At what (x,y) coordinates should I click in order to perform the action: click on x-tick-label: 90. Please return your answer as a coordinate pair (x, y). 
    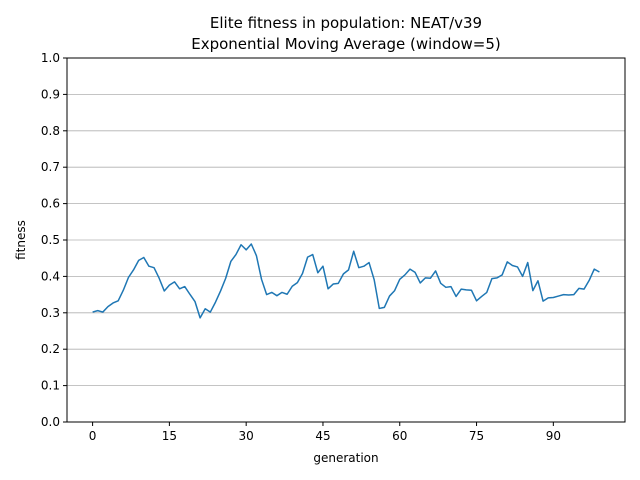
    Looking at the image, I should click on (553, 436).